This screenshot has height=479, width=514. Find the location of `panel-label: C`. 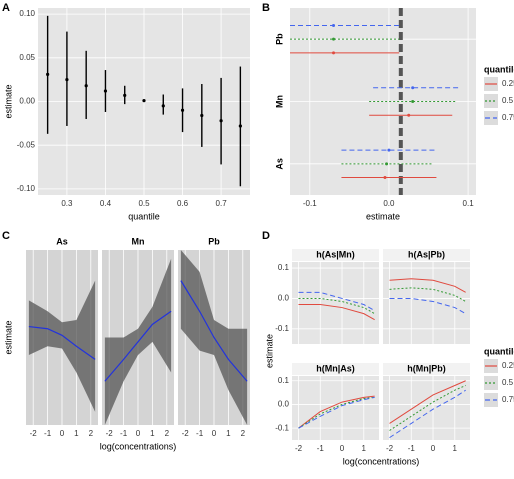

panel-label: C is located at coordinates (6, 236).